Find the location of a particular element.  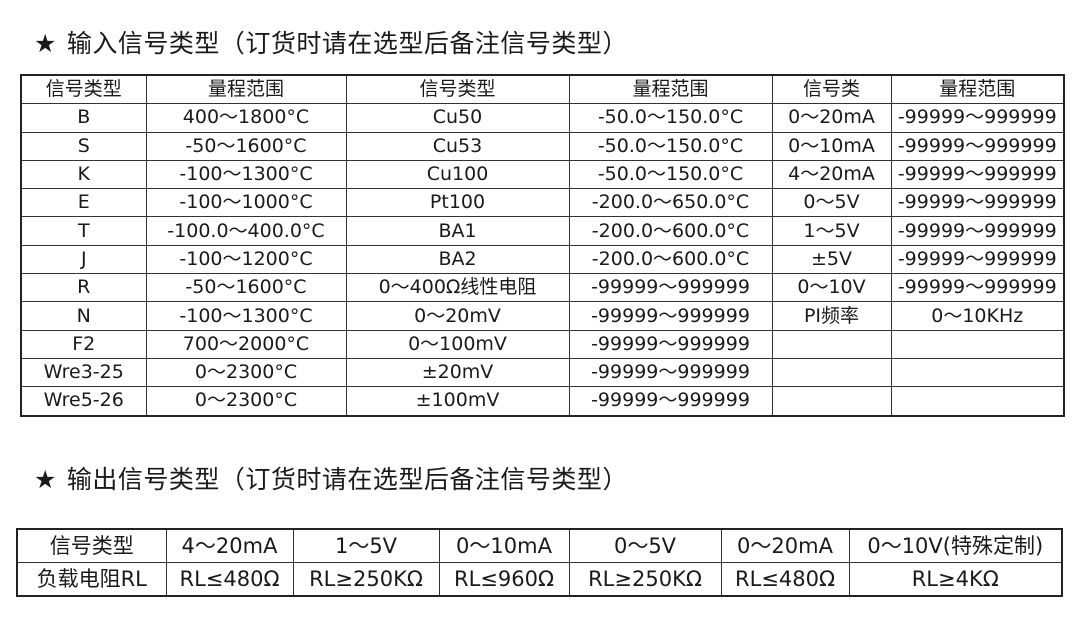

table-row: F2 700～2000°C 0～100mV -99999～999999 is located at coordinates (542, 344).